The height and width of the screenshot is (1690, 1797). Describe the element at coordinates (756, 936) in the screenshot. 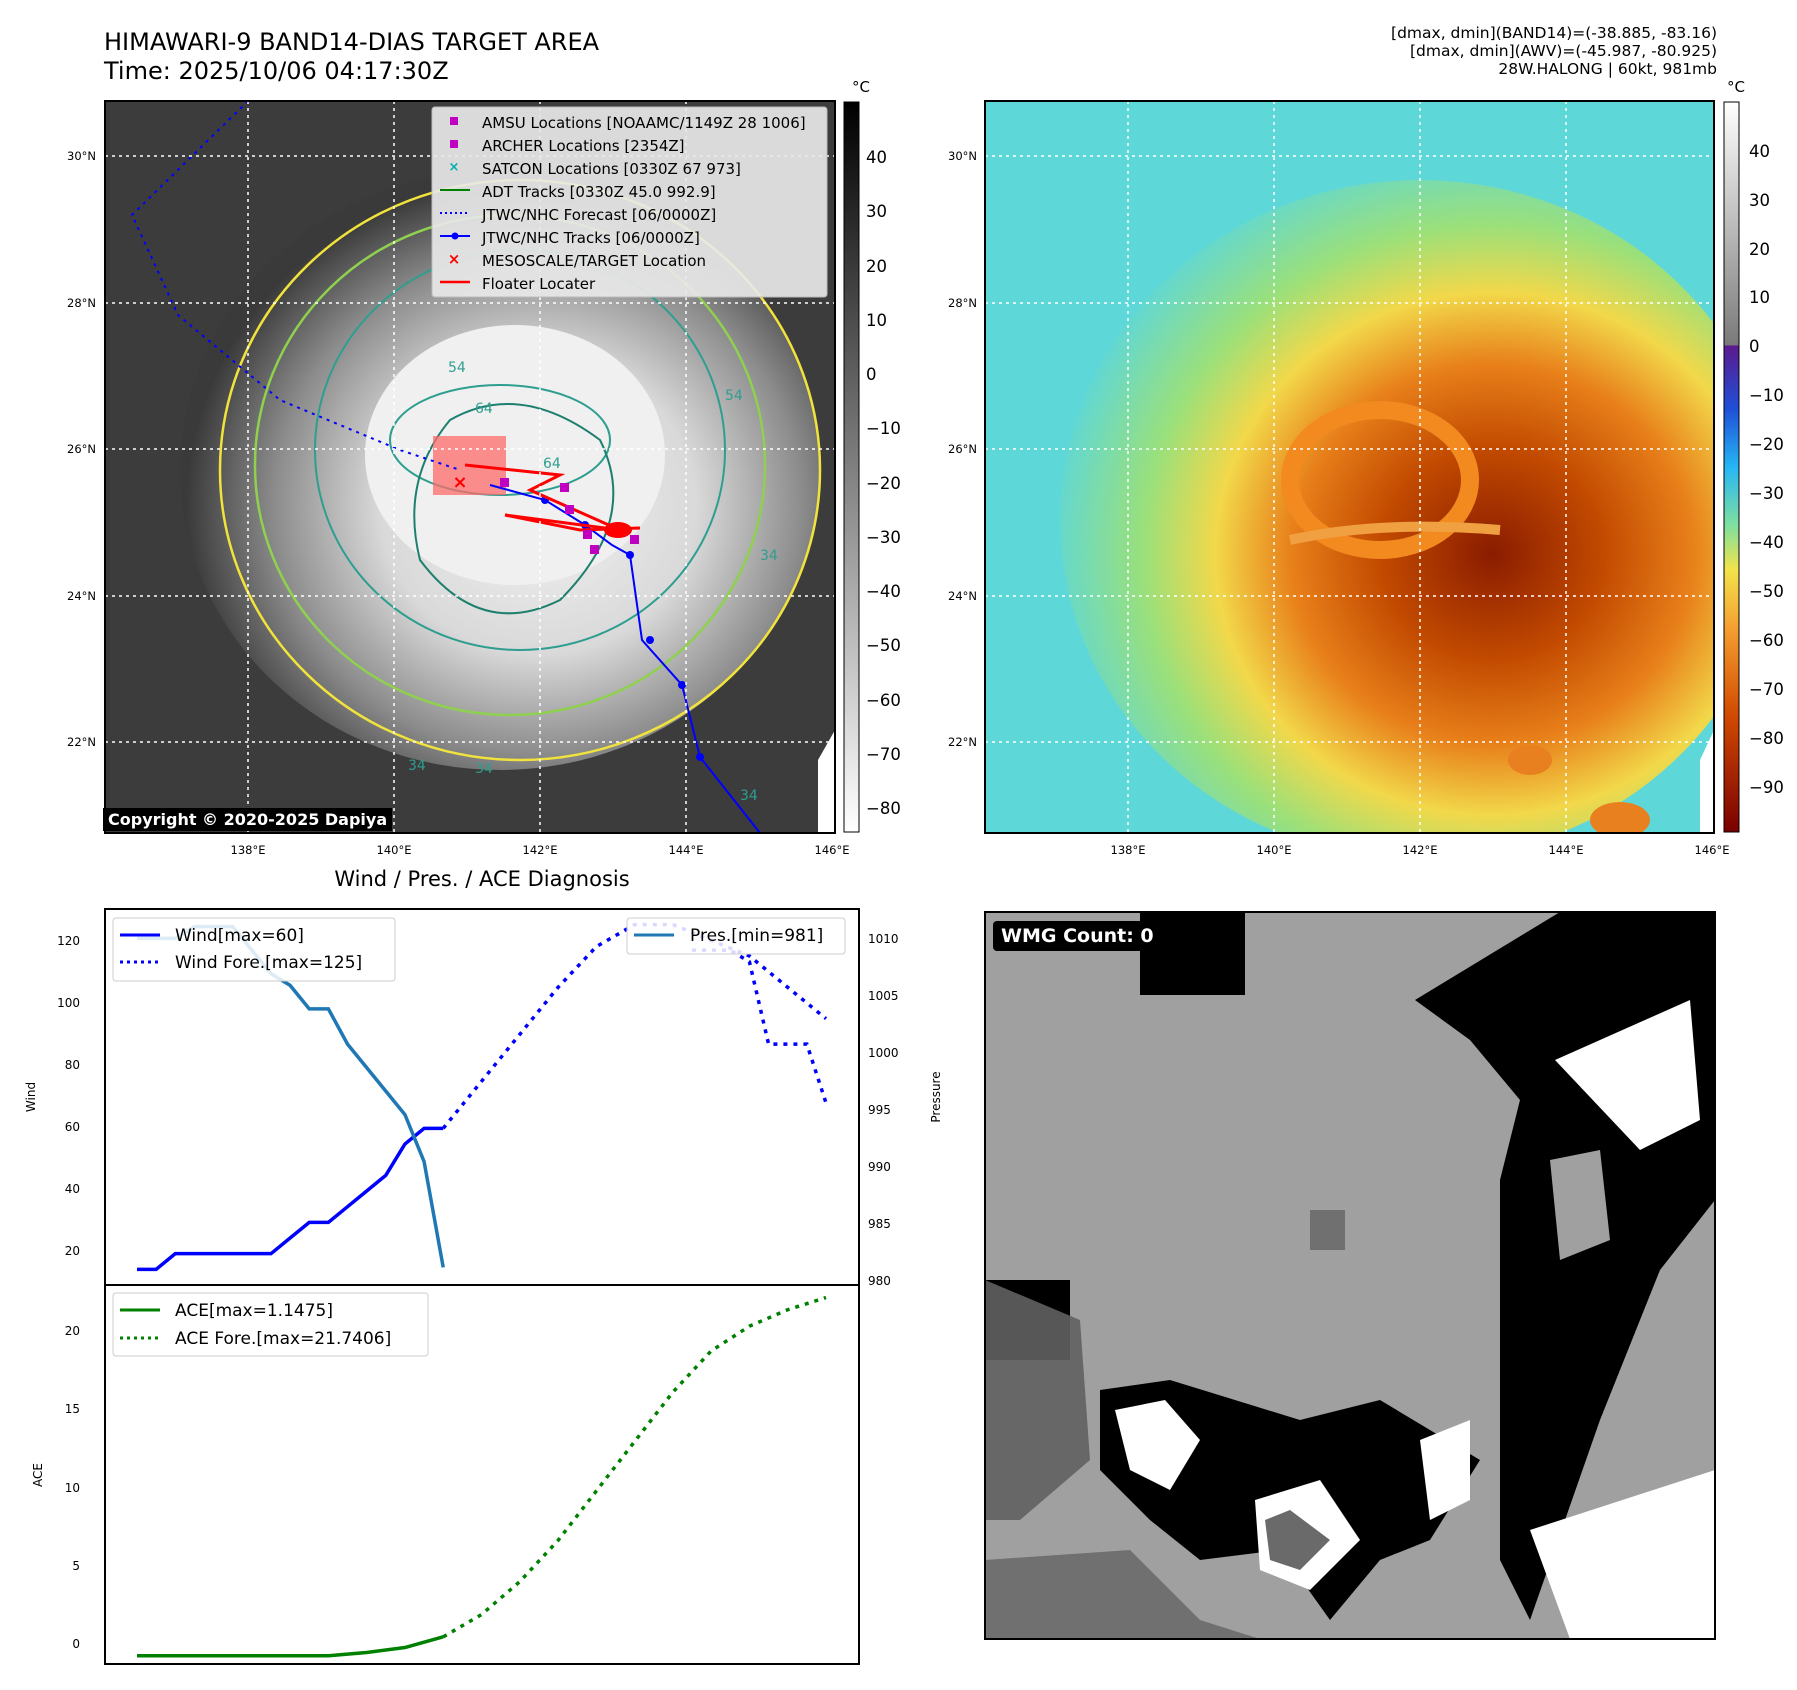

I see `legend-pressure: Pres.[min=981]` at that location.